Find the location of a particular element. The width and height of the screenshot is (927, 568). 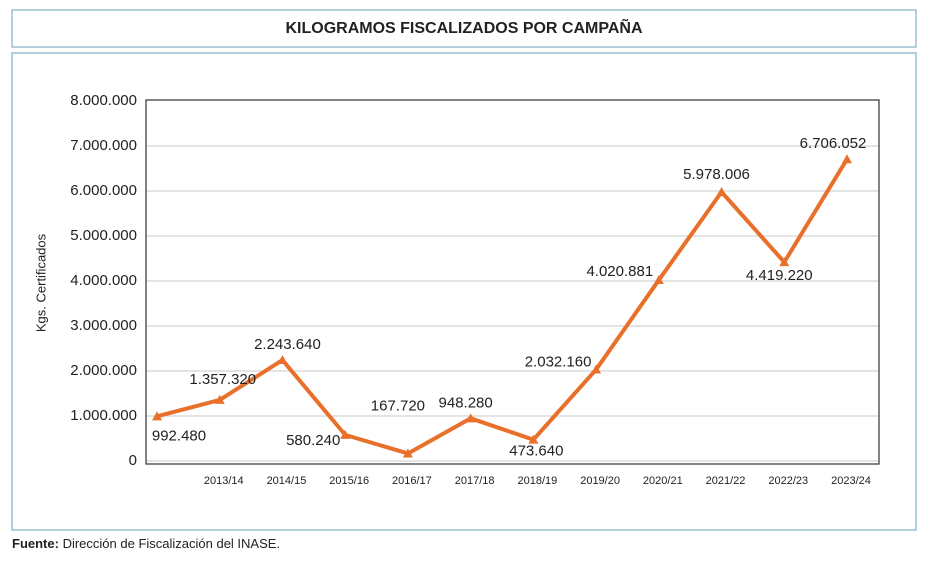

y-tick-label: 4.000.000 is located at coordinates (103, 280).